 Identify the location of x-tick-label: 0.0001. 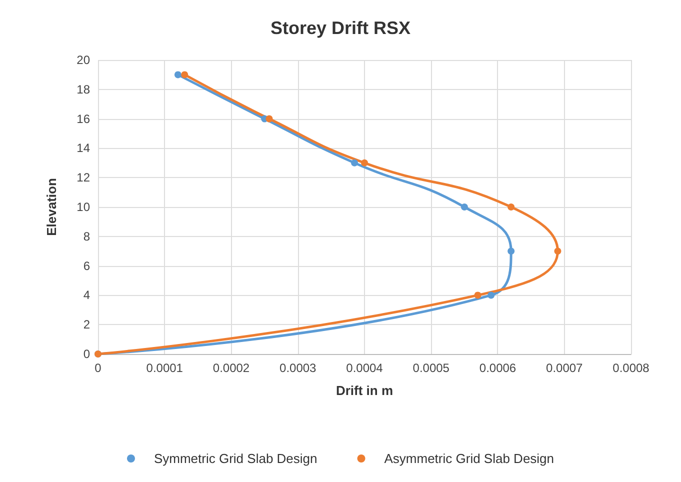
(165, 368).